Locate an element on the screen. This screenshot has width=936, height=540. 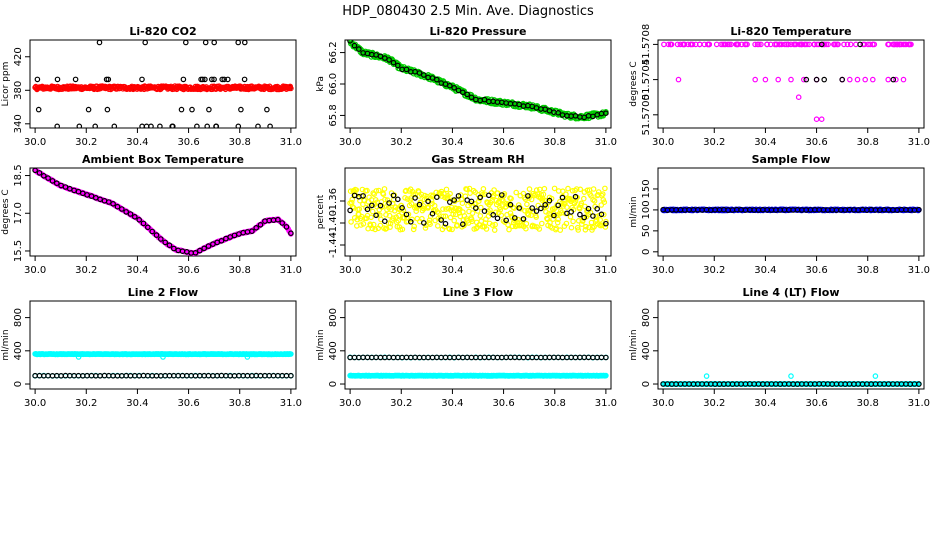
y-tick-label: 0 is located at coordinates (18, 384).